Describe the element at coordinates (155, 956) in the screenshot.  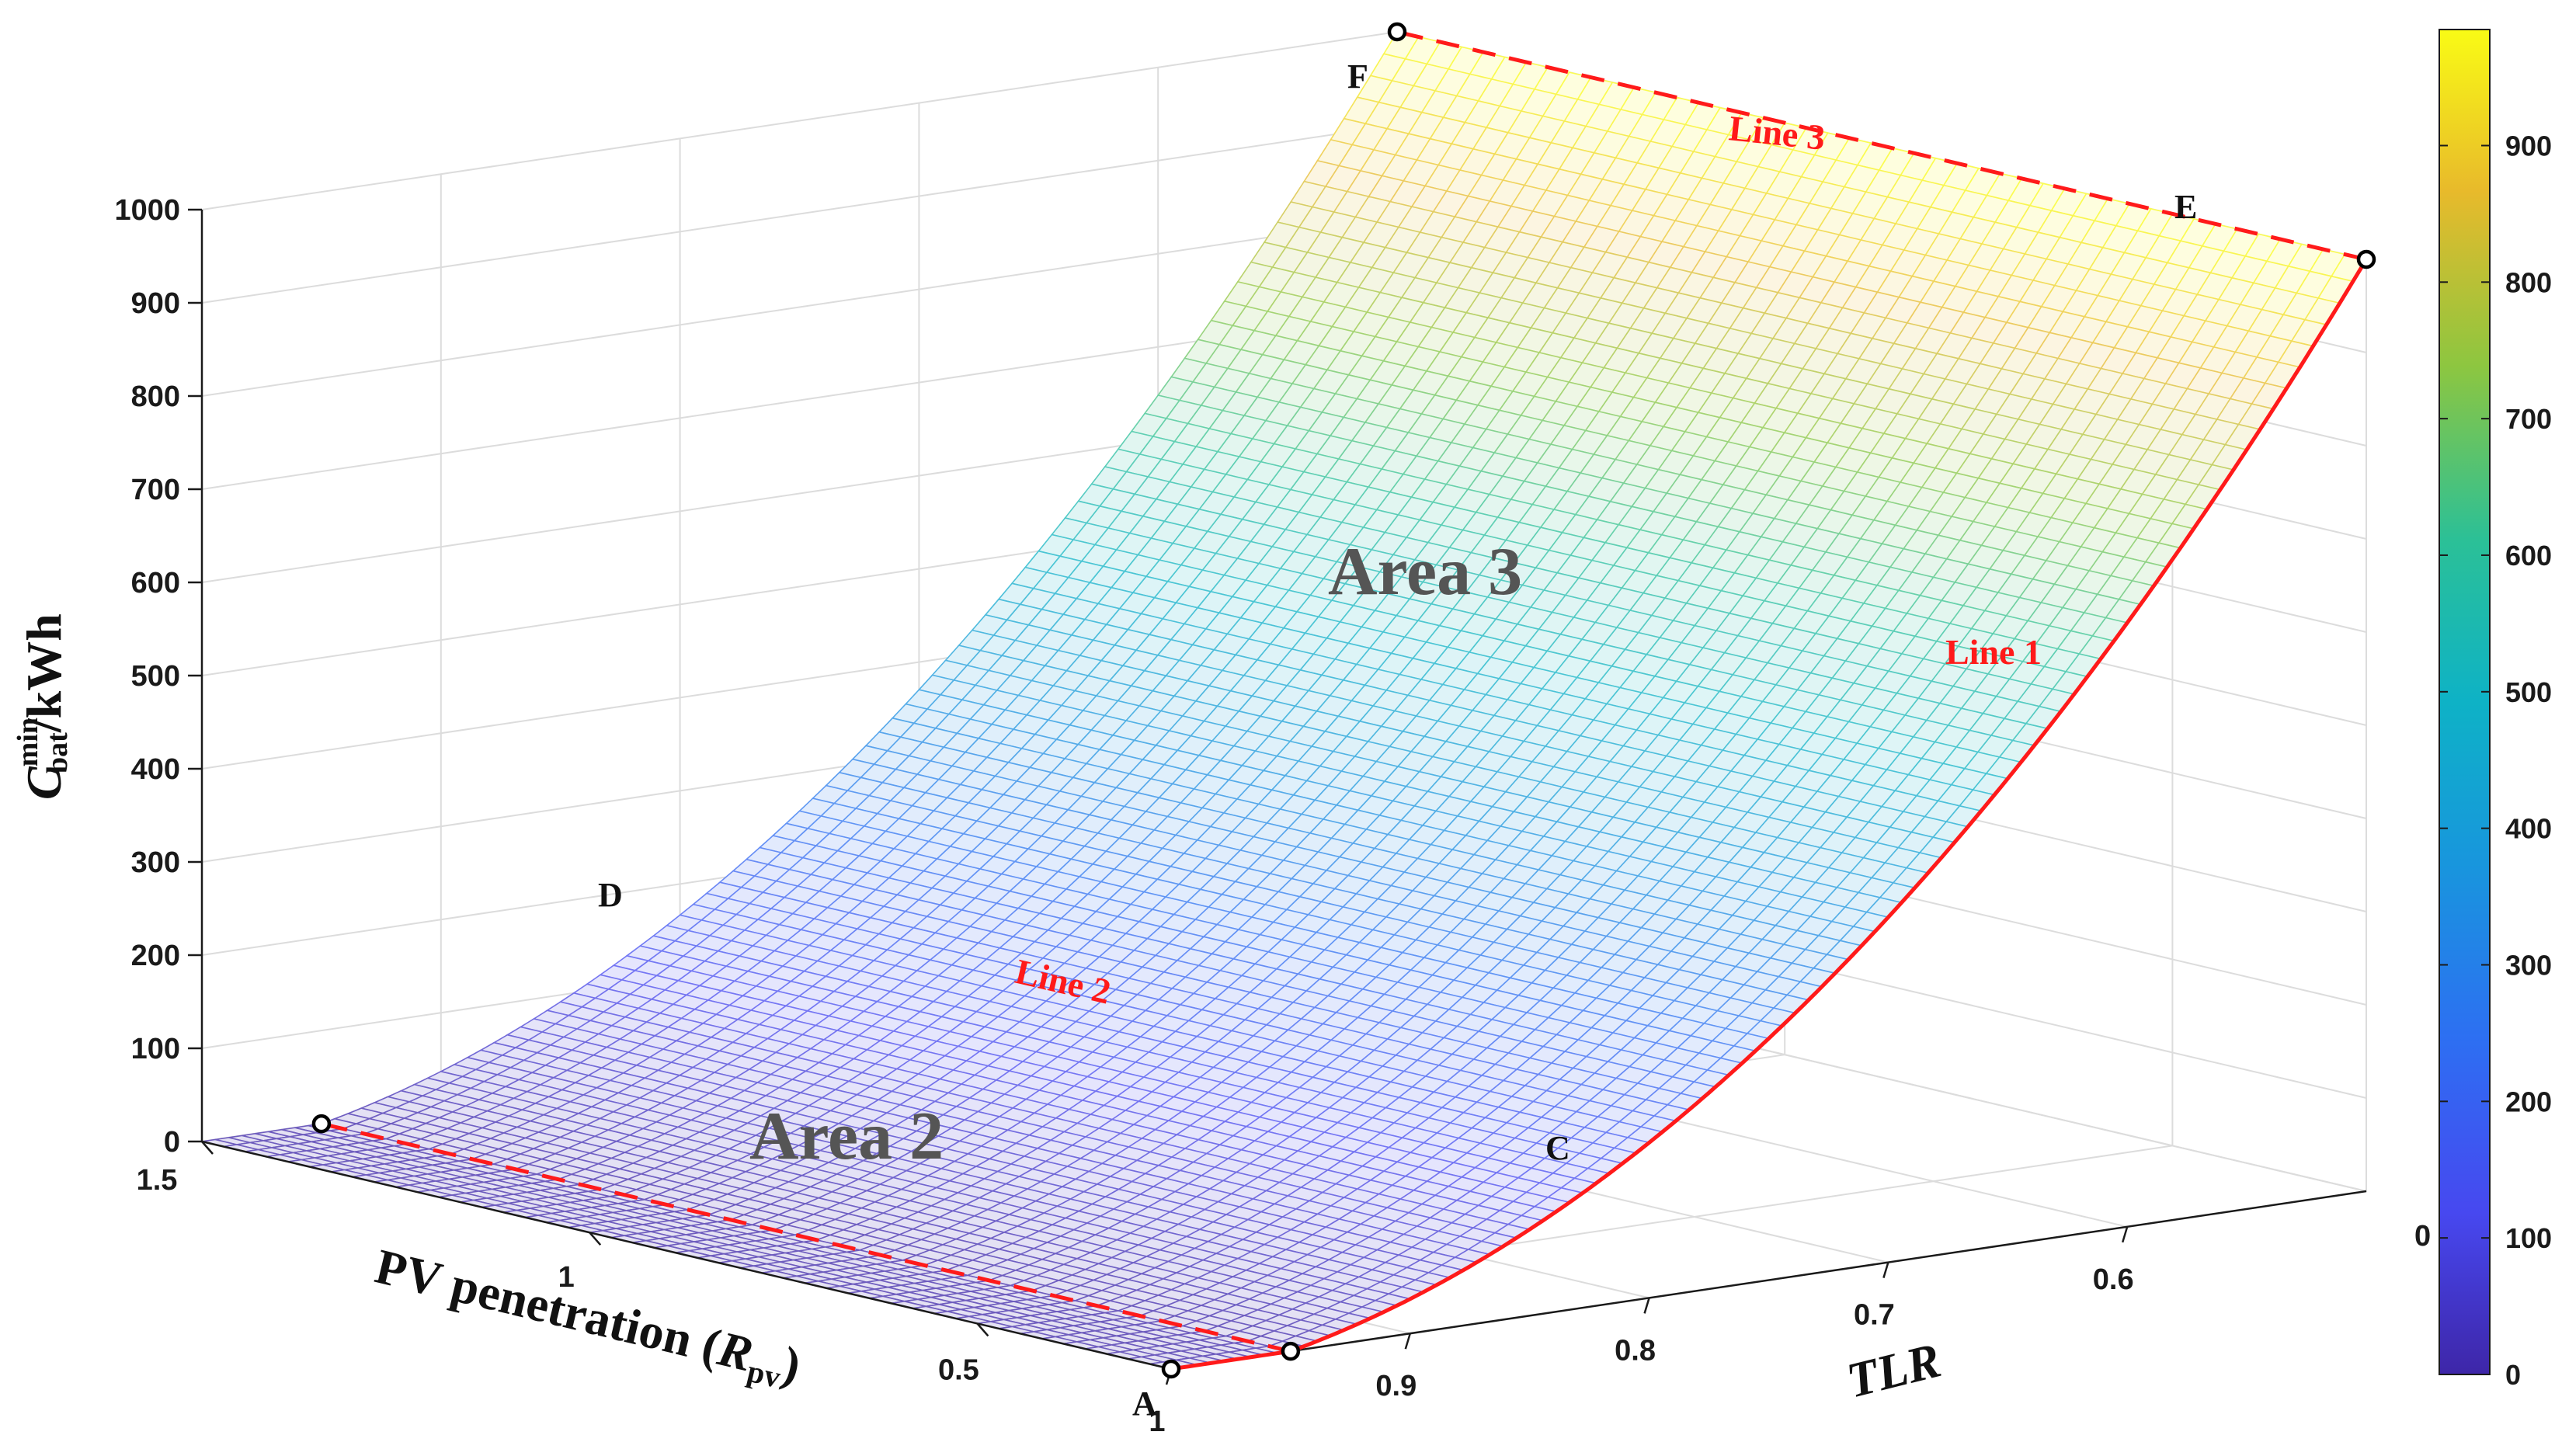
I see `z-tick-label: 200` at that location.